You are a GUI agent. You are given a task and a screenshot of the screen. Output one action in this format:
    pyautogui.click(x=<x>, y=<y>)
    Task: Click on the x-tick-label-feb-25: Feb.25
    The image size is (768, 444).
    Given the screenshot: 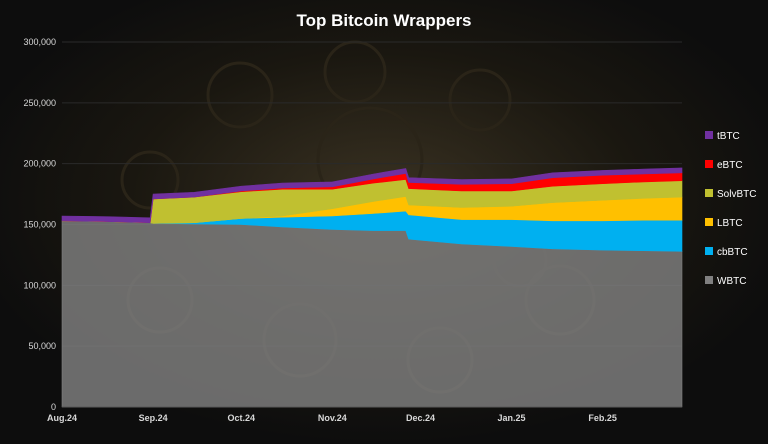 What is the action you would take?
    pyautogui.click(x=602, y=418)
    